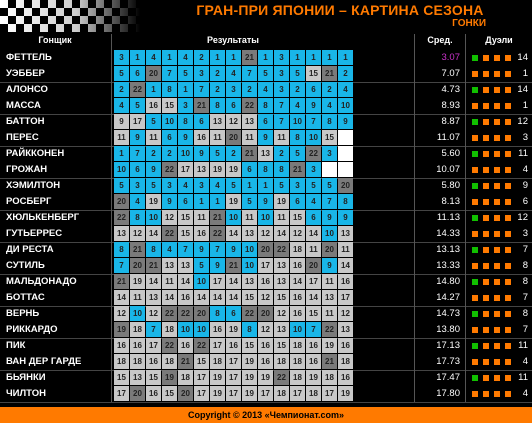 This screenshot has height=423, width=532. What do you see at coordinates (500, 346) in the screenshot?
I see `duel-indicators: 11` at bounding box center [500, 346].